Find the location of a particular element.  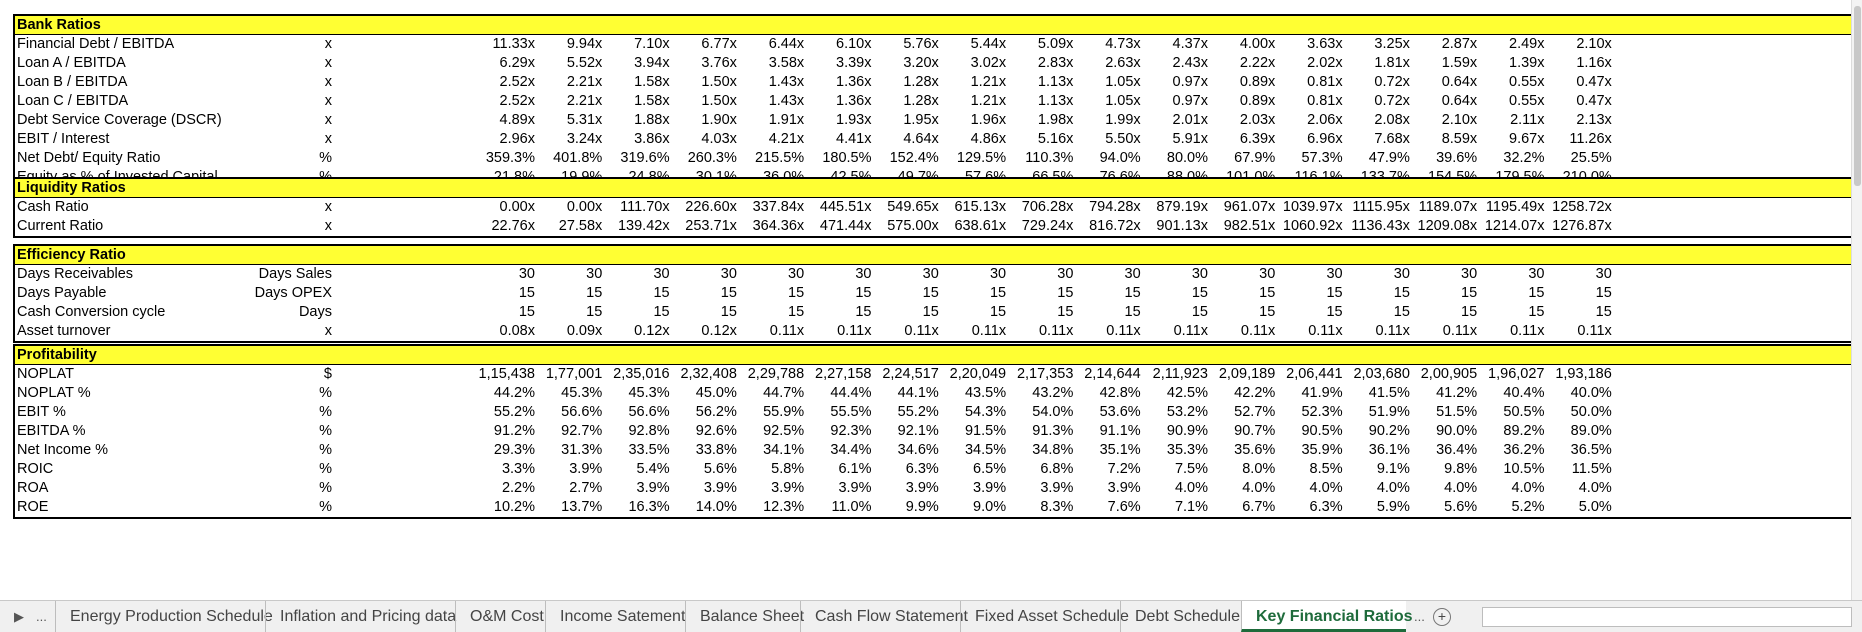

value-cell: 9.94x is located at coordinates (584, 44).